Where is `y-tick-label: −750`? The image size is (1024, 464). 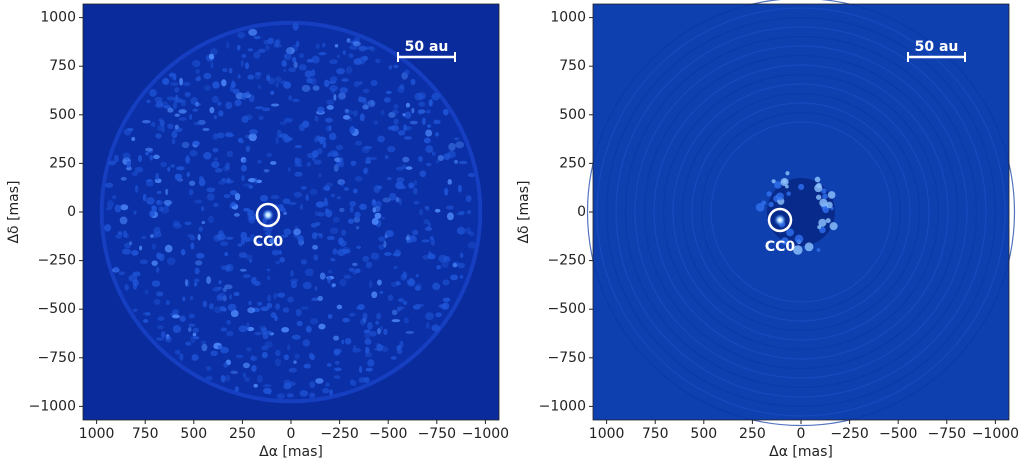
y-tick-label: −750 is located at coordinates (57, 358).